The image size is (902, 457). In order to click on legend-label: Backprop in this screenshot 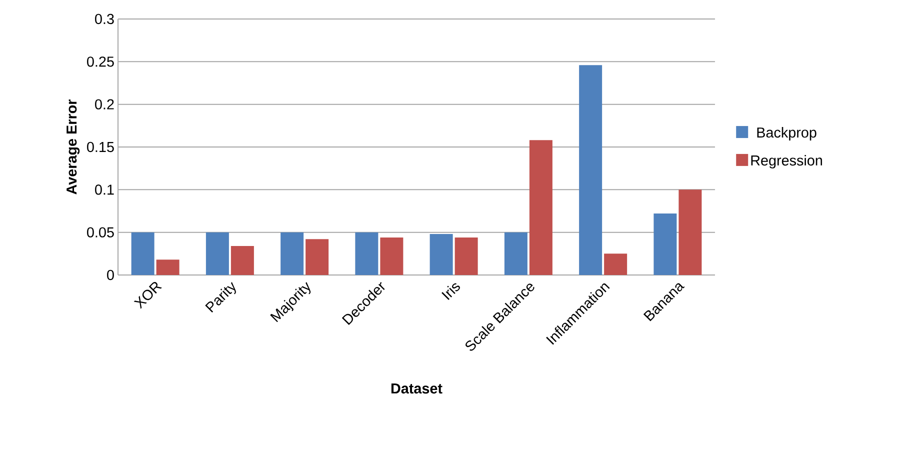, I will do `click(786, 133)`.